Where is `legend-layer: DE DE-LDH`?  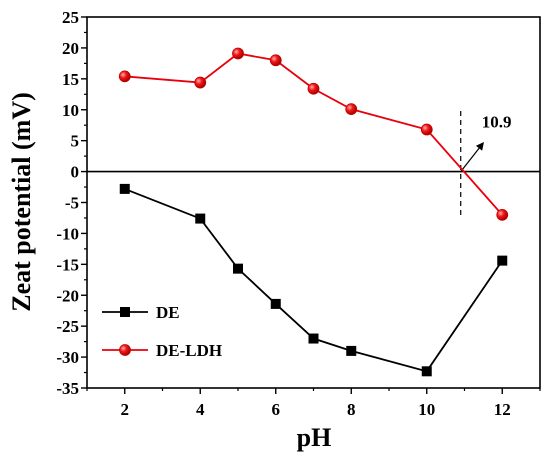
legend-layer: DE DE-LDH is located at coordinates (162, 331).